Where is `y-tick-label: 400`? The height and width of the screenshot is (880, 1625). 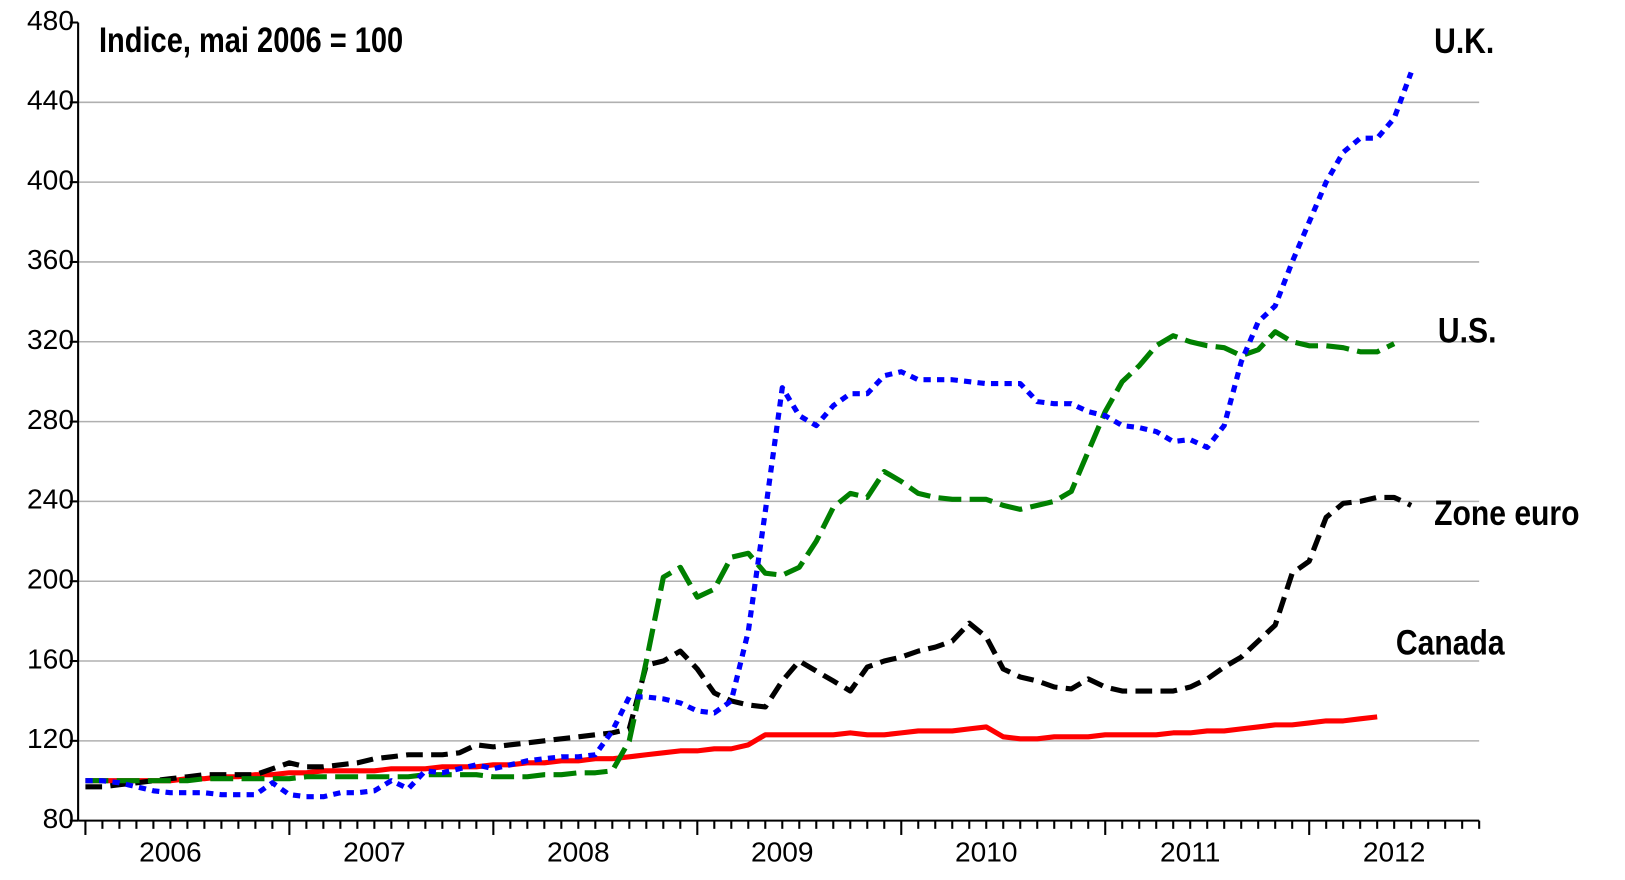 y-tick-label: 400 is located at coordinates (50, 180).